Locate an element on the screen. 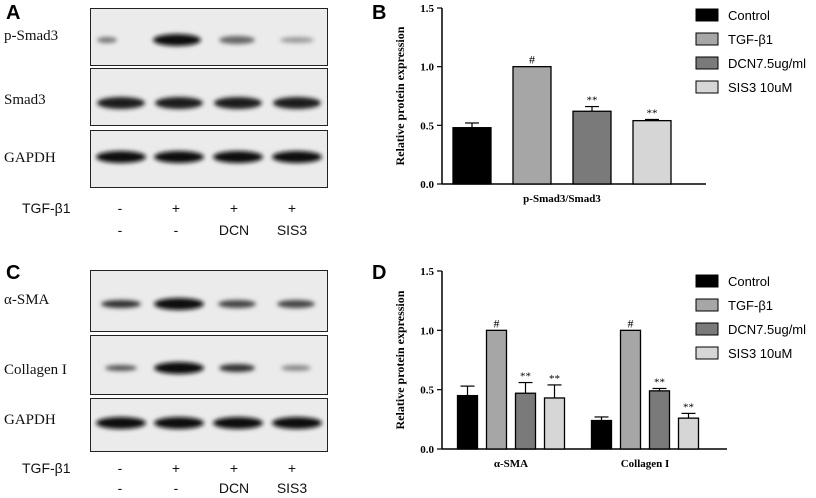  bands-smad3 is located at coordinates (209, 103).